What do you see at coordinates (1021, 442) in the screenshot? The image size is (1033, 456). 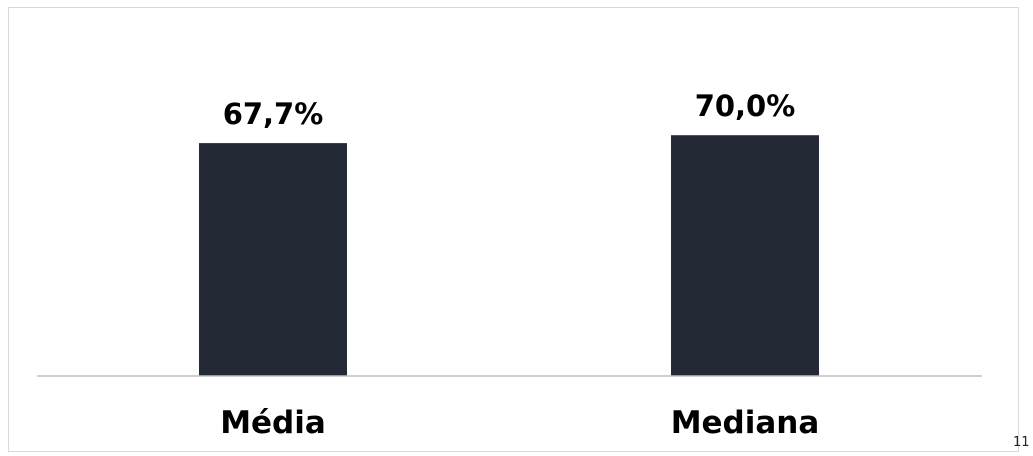 I see `page-number: 11` at bounding box center [1021, 442].